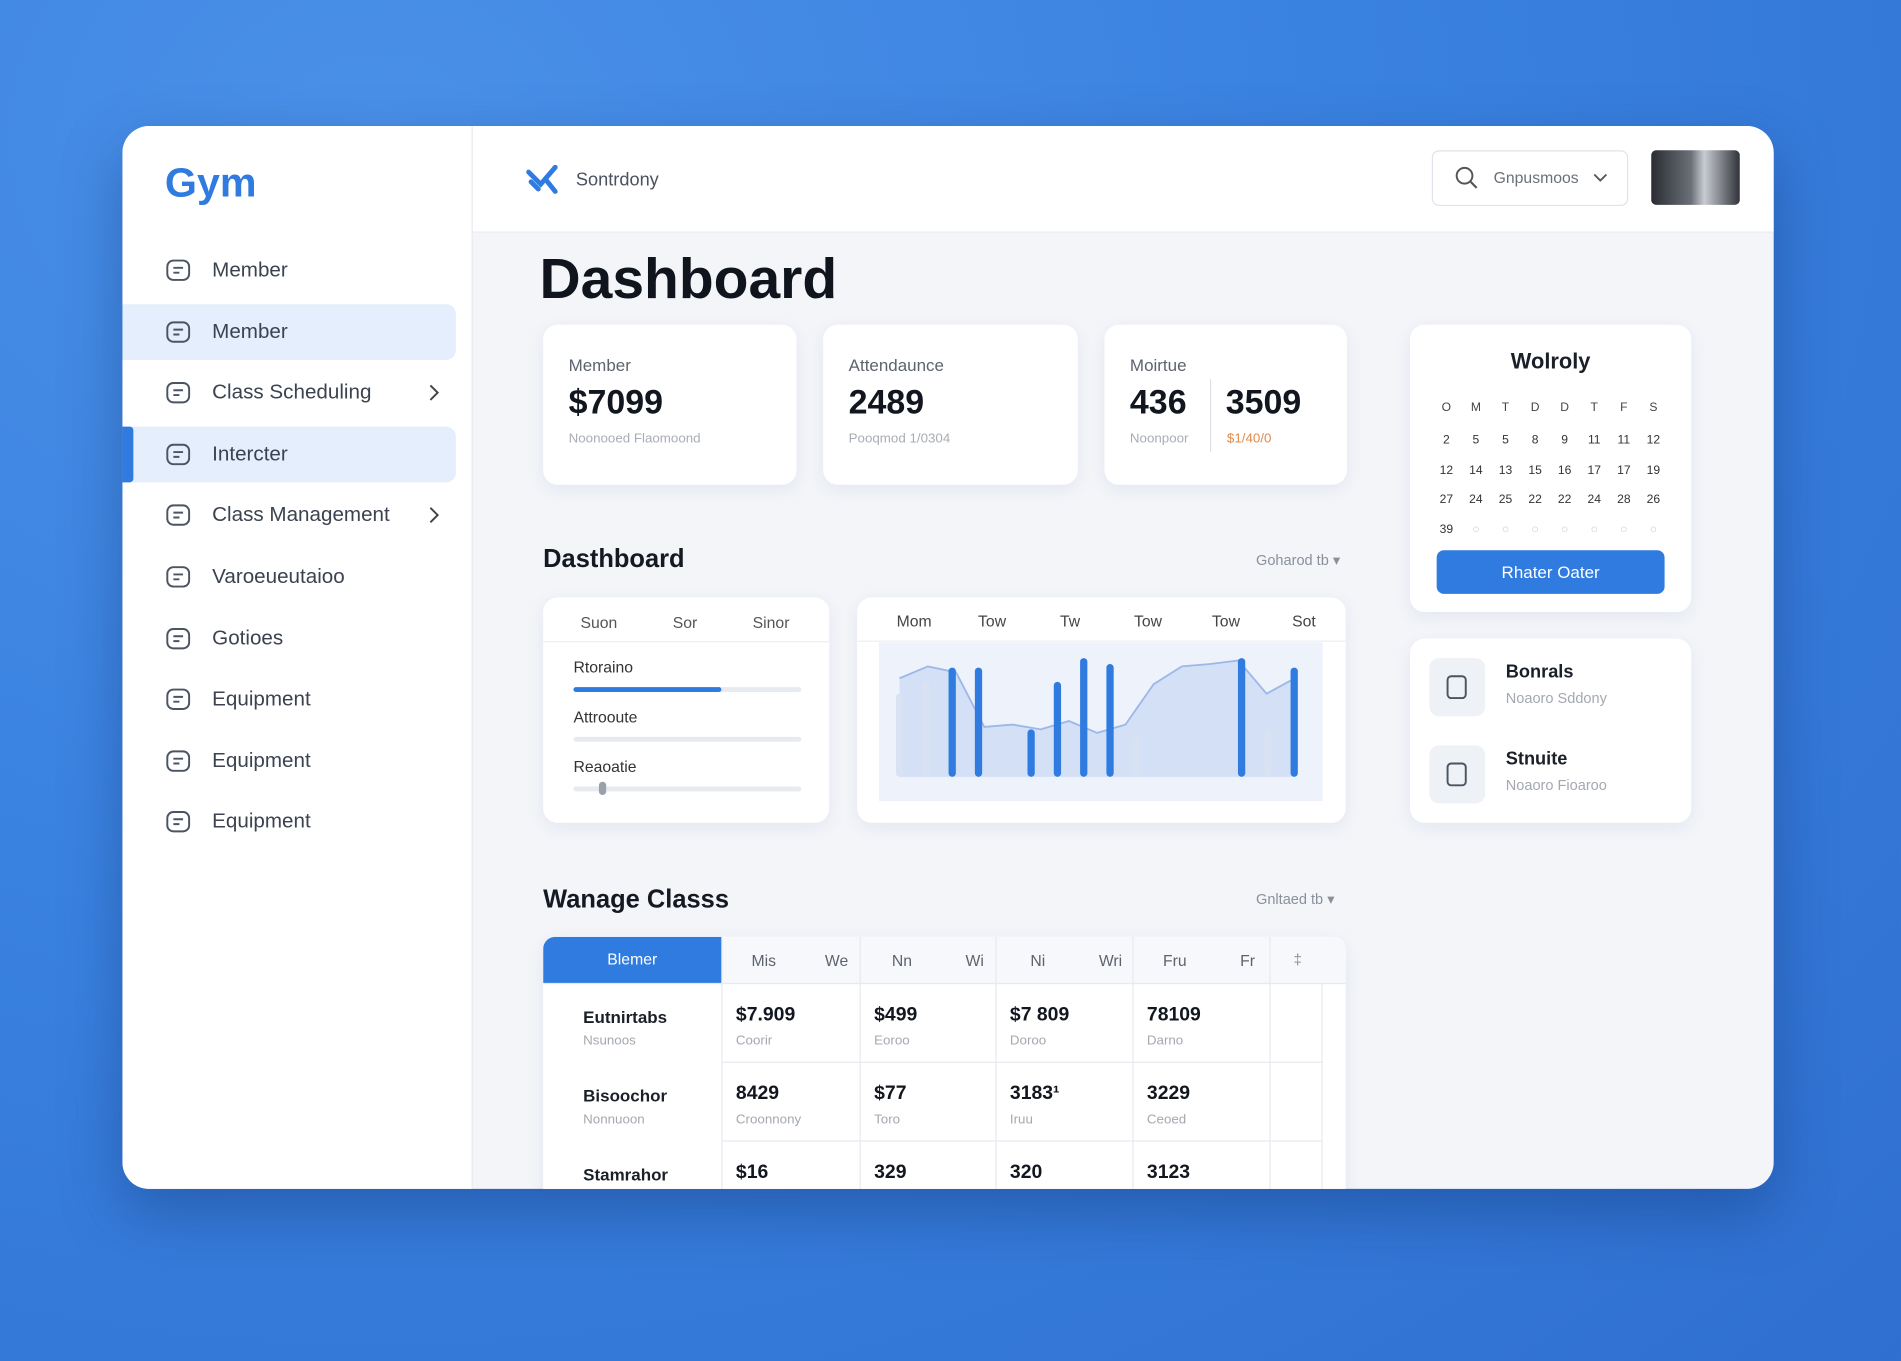 This screenshot has width=1901, height=1361. I want to click on calendar-day: 25, so click(1505, 500).